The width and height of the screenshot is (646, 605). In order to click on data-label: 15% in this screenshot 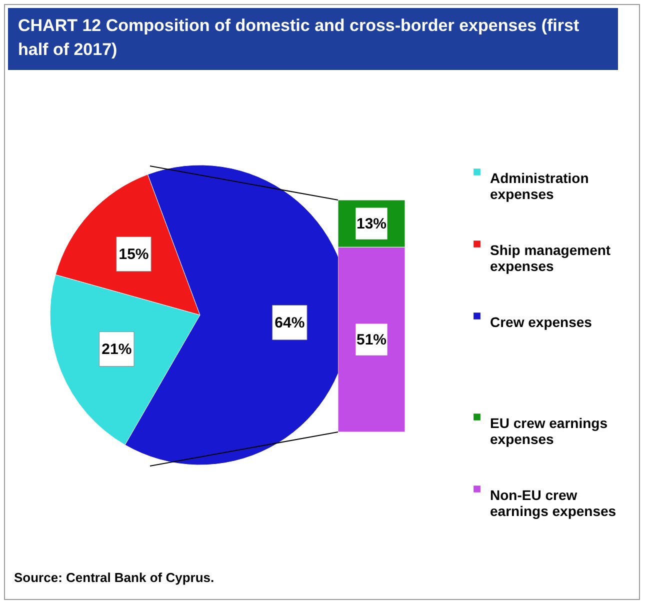, I will do `click(133, 255)`.